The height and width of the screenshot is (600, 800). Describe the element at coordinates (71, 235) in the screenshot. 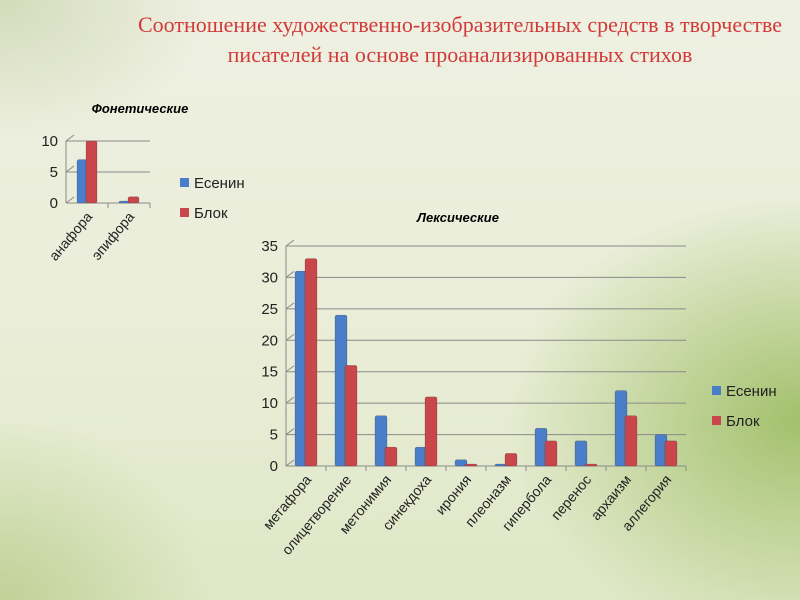

I see `x-tick-label: анафора` at that location.